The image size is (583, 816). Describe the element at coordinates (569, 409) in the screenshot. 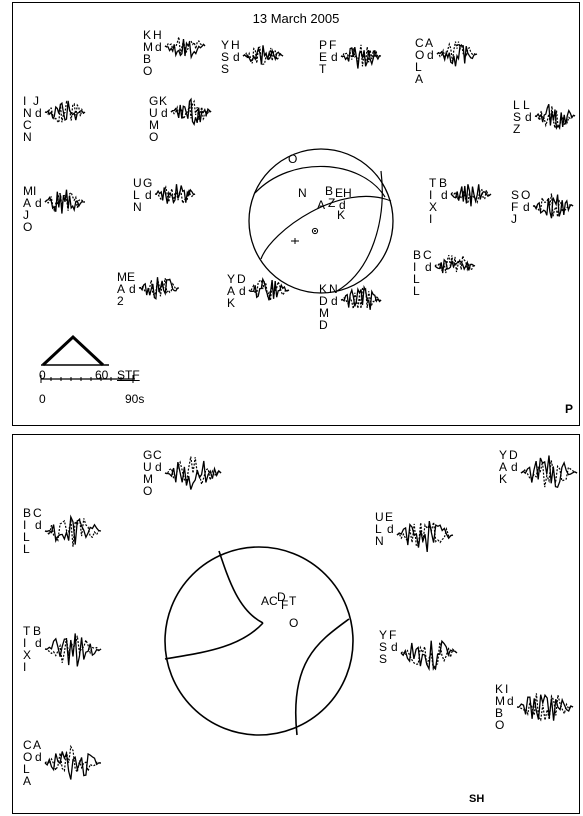

I see `phase-label: P` at that location.